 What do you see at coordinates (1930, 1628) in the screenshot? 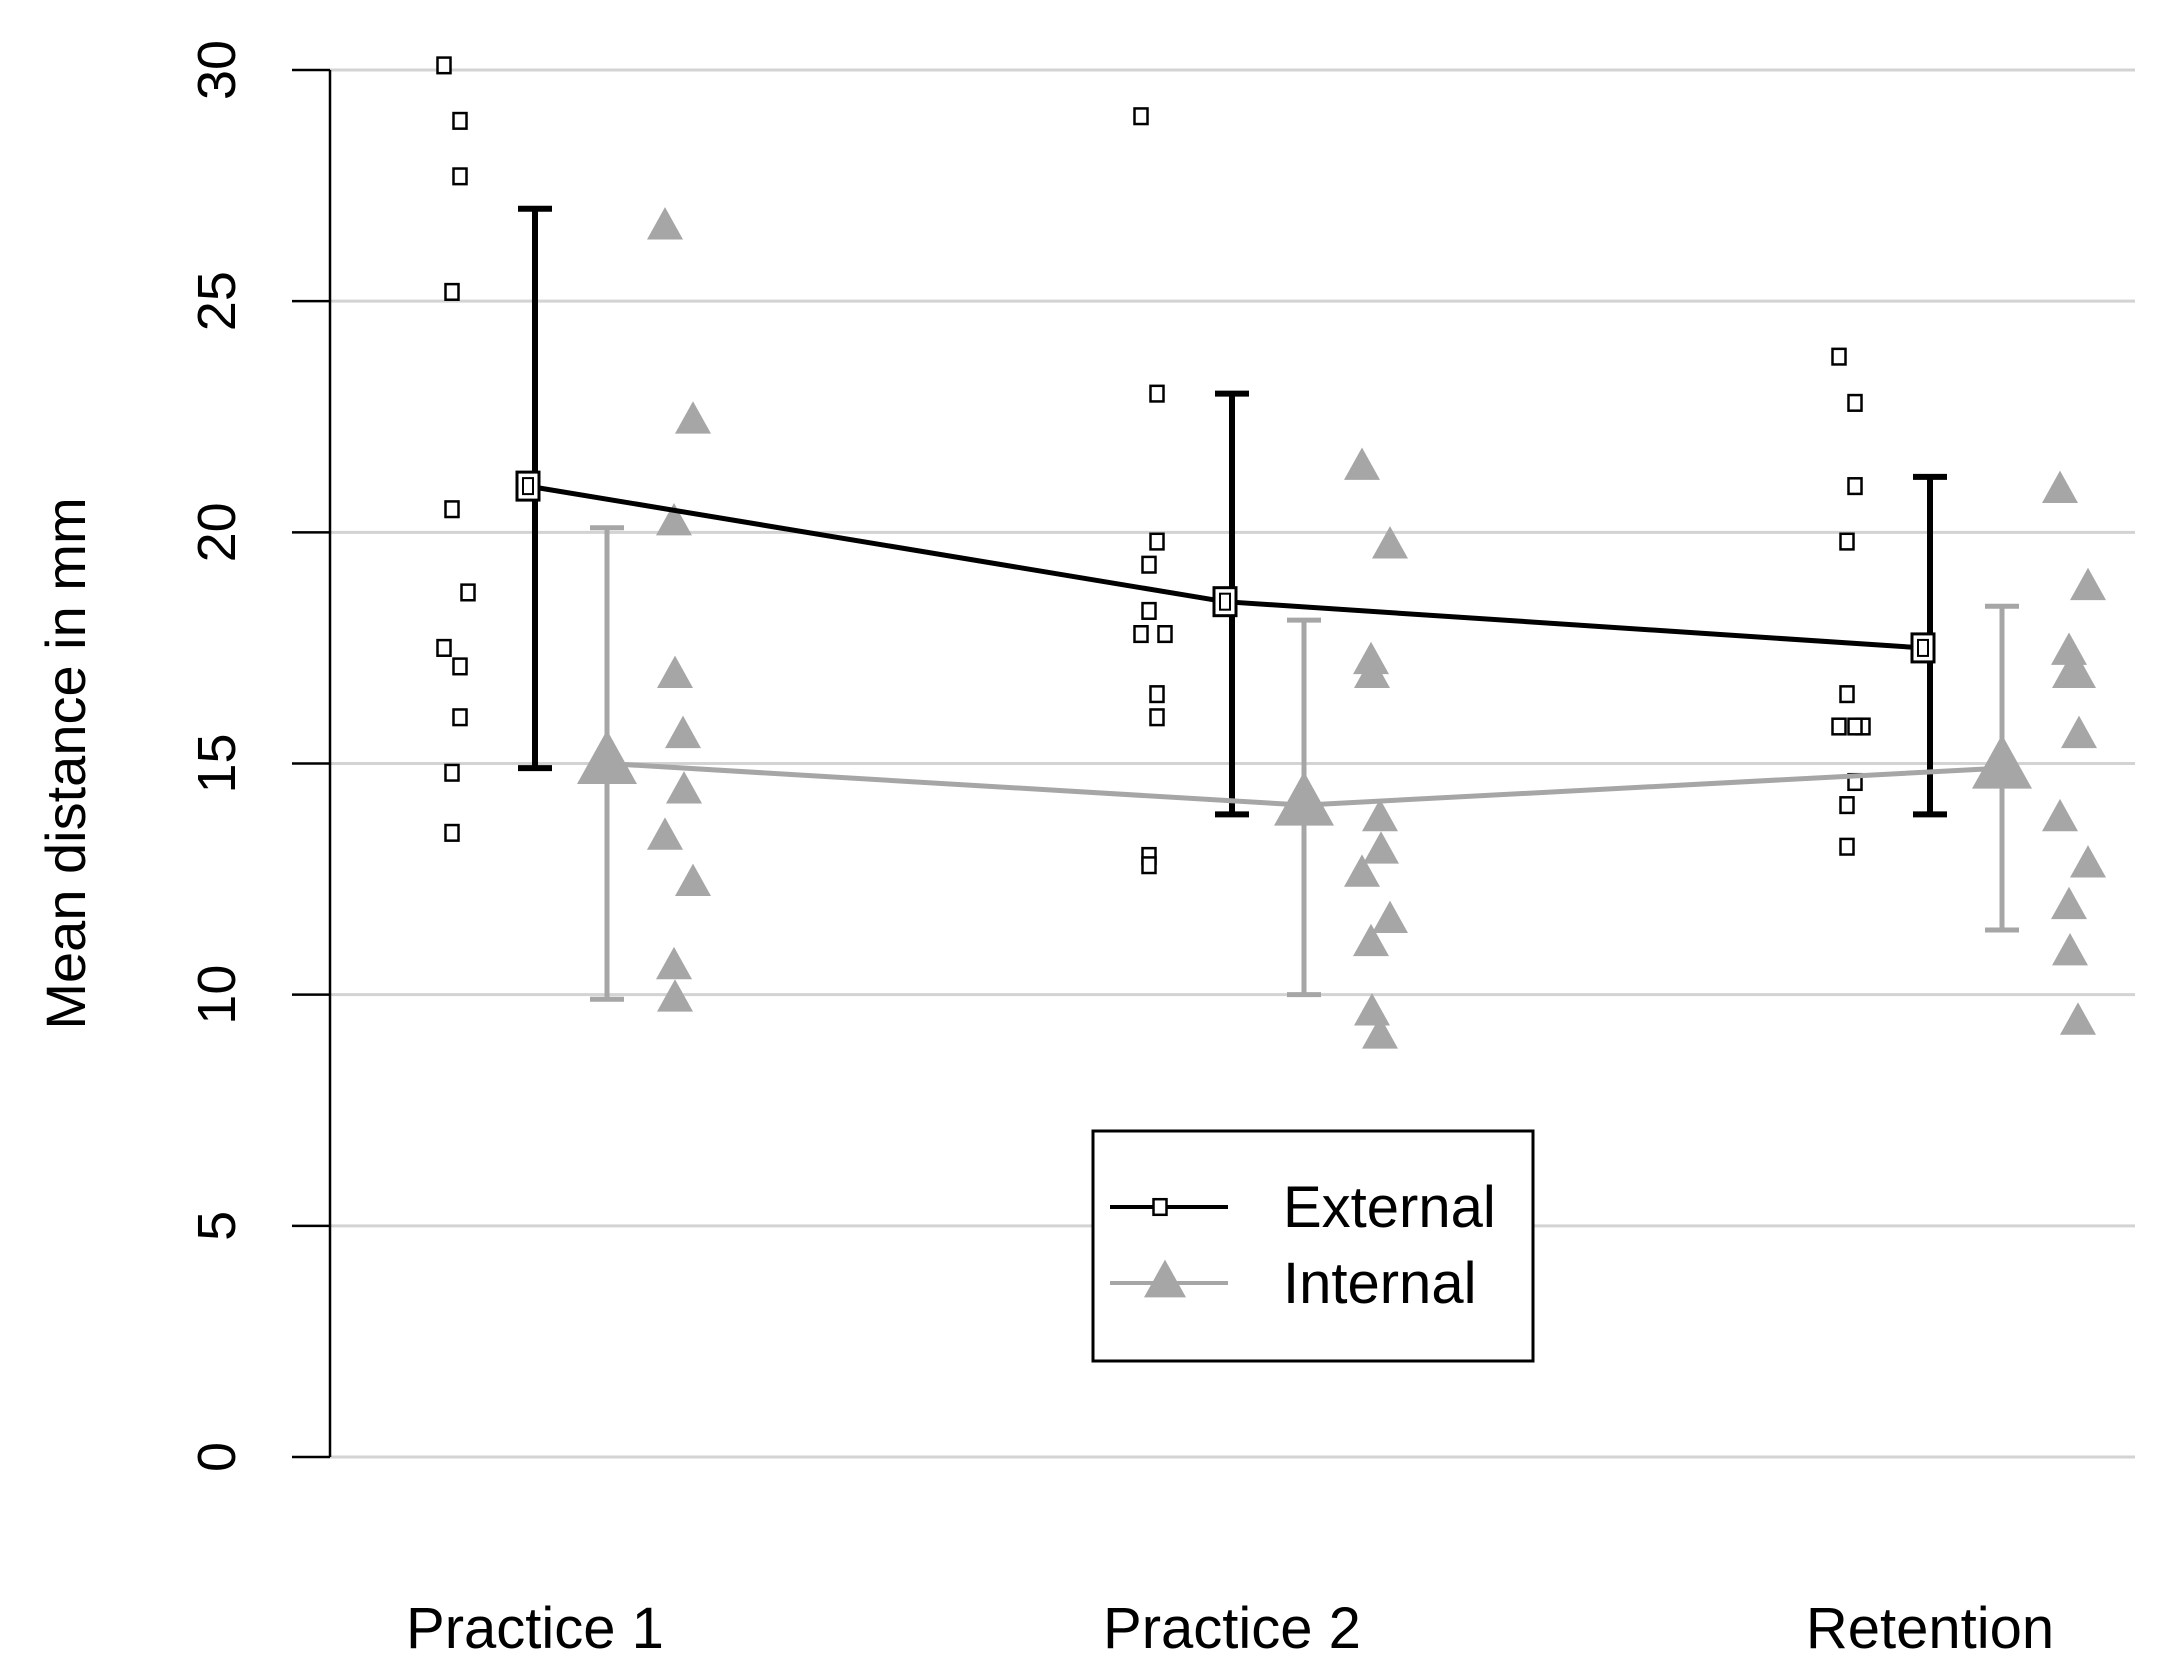
I see `x-category-label: Retention` at bounding box center [1930, 1628].